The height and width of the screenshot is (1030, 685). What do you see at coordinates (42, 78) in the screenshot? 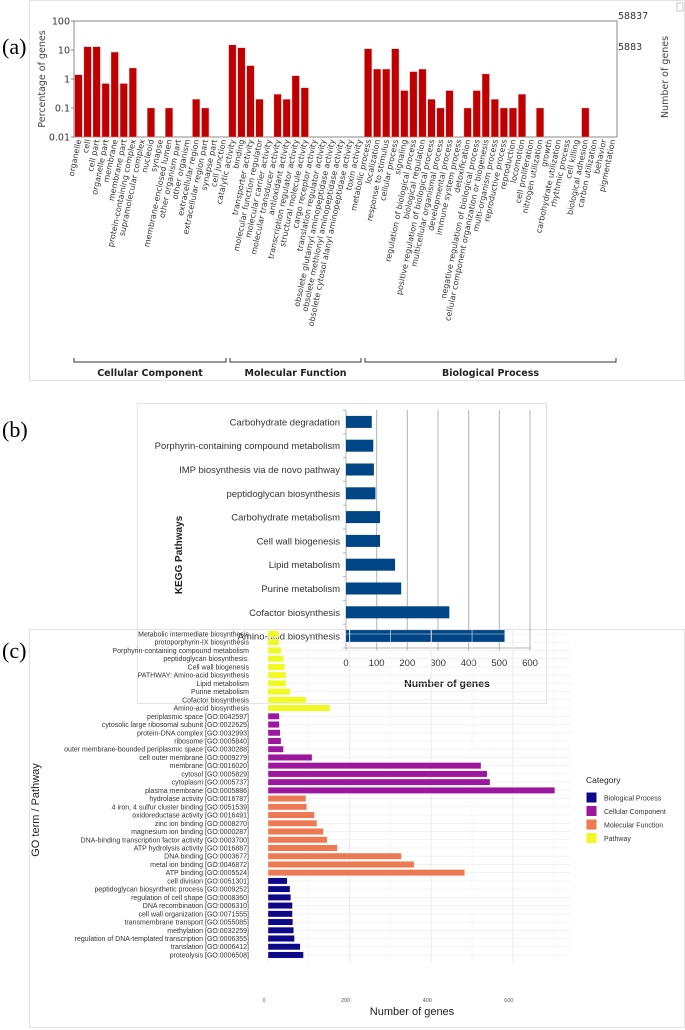
I see `y-axis-title-left: Percentage of genes` at bounding box center [42, 78].